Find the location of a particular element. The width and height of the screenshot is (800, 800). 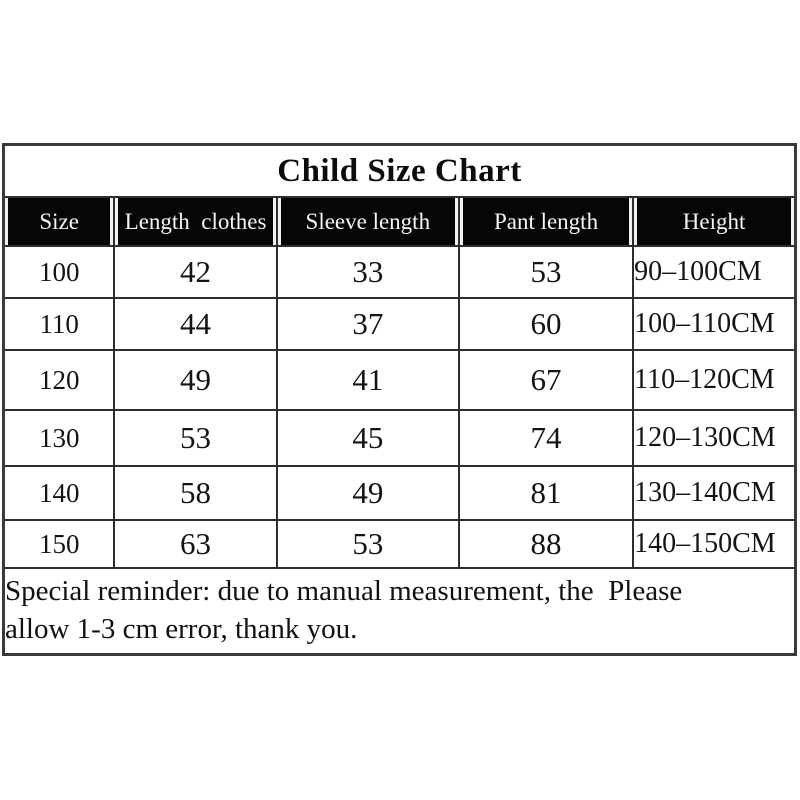

sleeve-length-cell: 49 is located at coordinates (367, 493).